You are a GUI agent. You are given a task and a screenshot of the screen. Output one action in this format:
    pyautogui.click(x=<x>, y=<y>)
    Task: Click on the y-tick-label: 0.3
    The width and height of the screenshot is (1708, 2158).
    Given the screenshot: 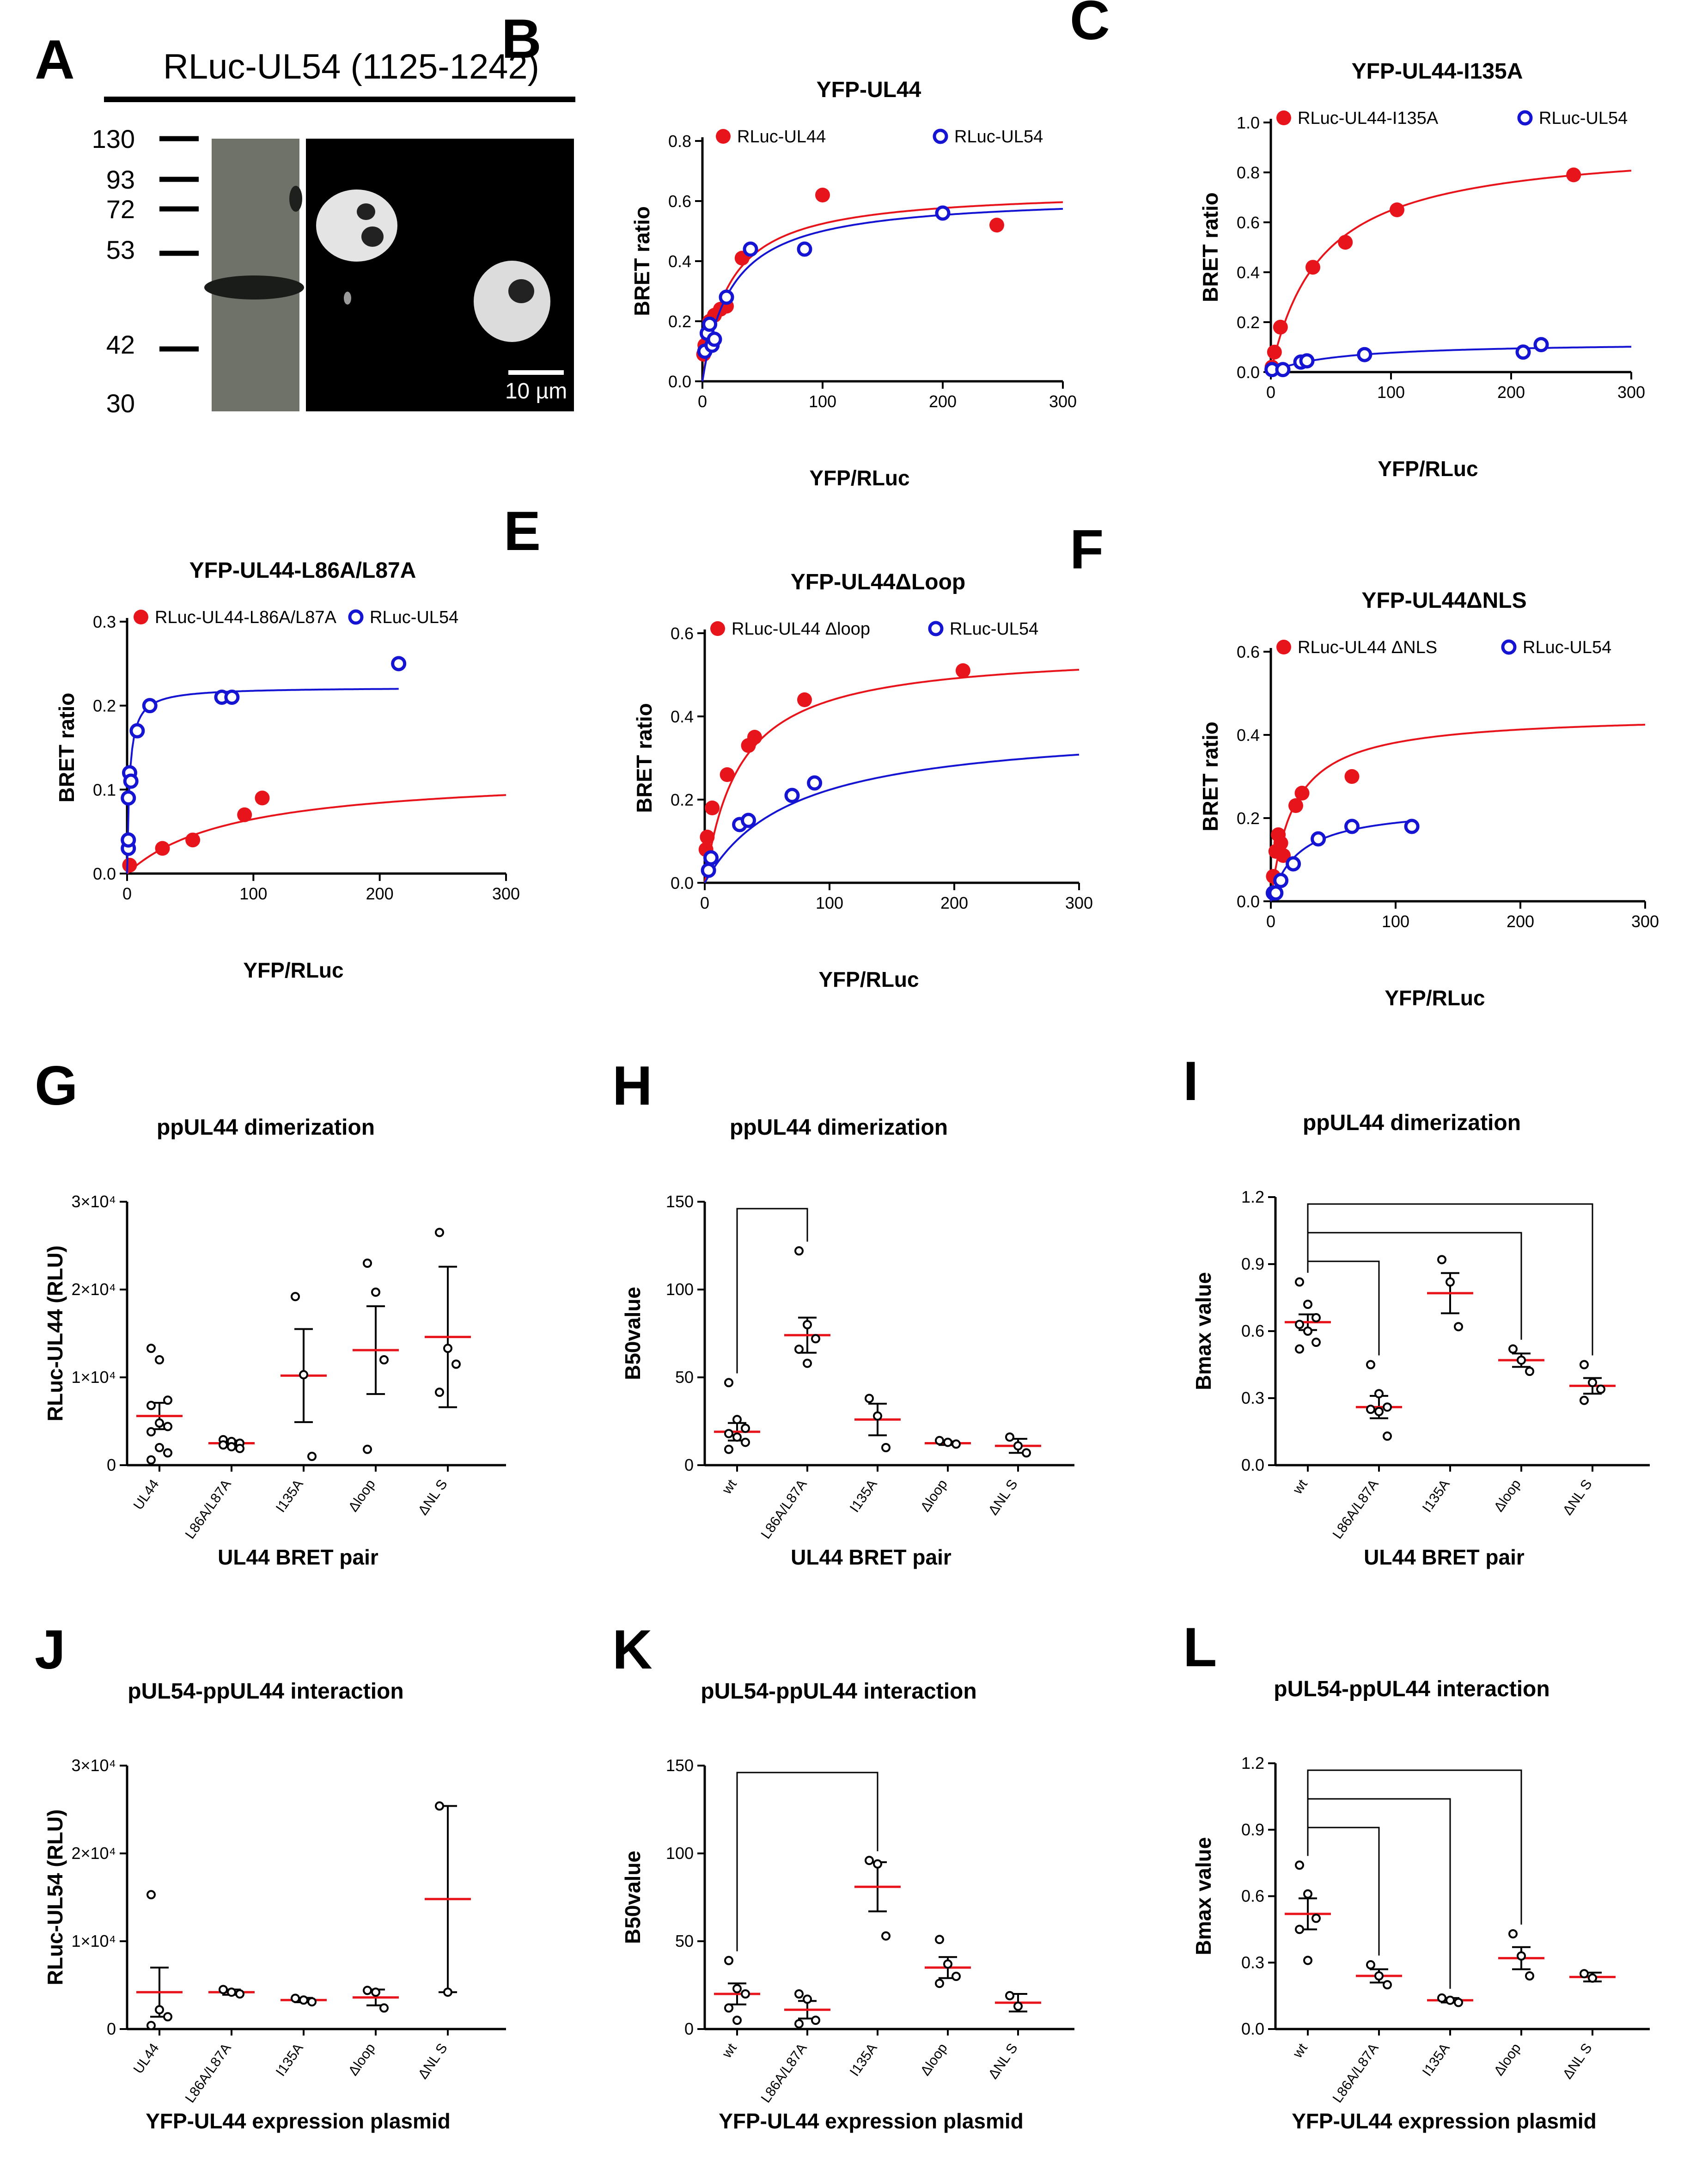 What is the action you would take?
    pyautogui.click(x=1252, y=1398)
    